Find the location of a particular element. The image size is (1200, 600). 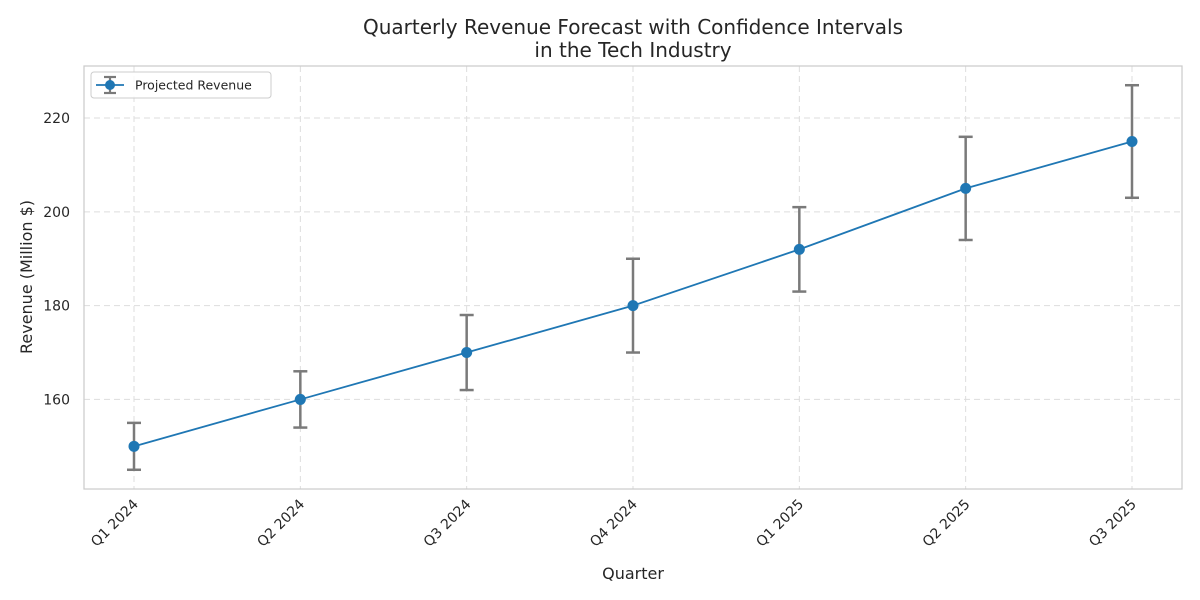

legend-box is located at coordinates (181, 85).